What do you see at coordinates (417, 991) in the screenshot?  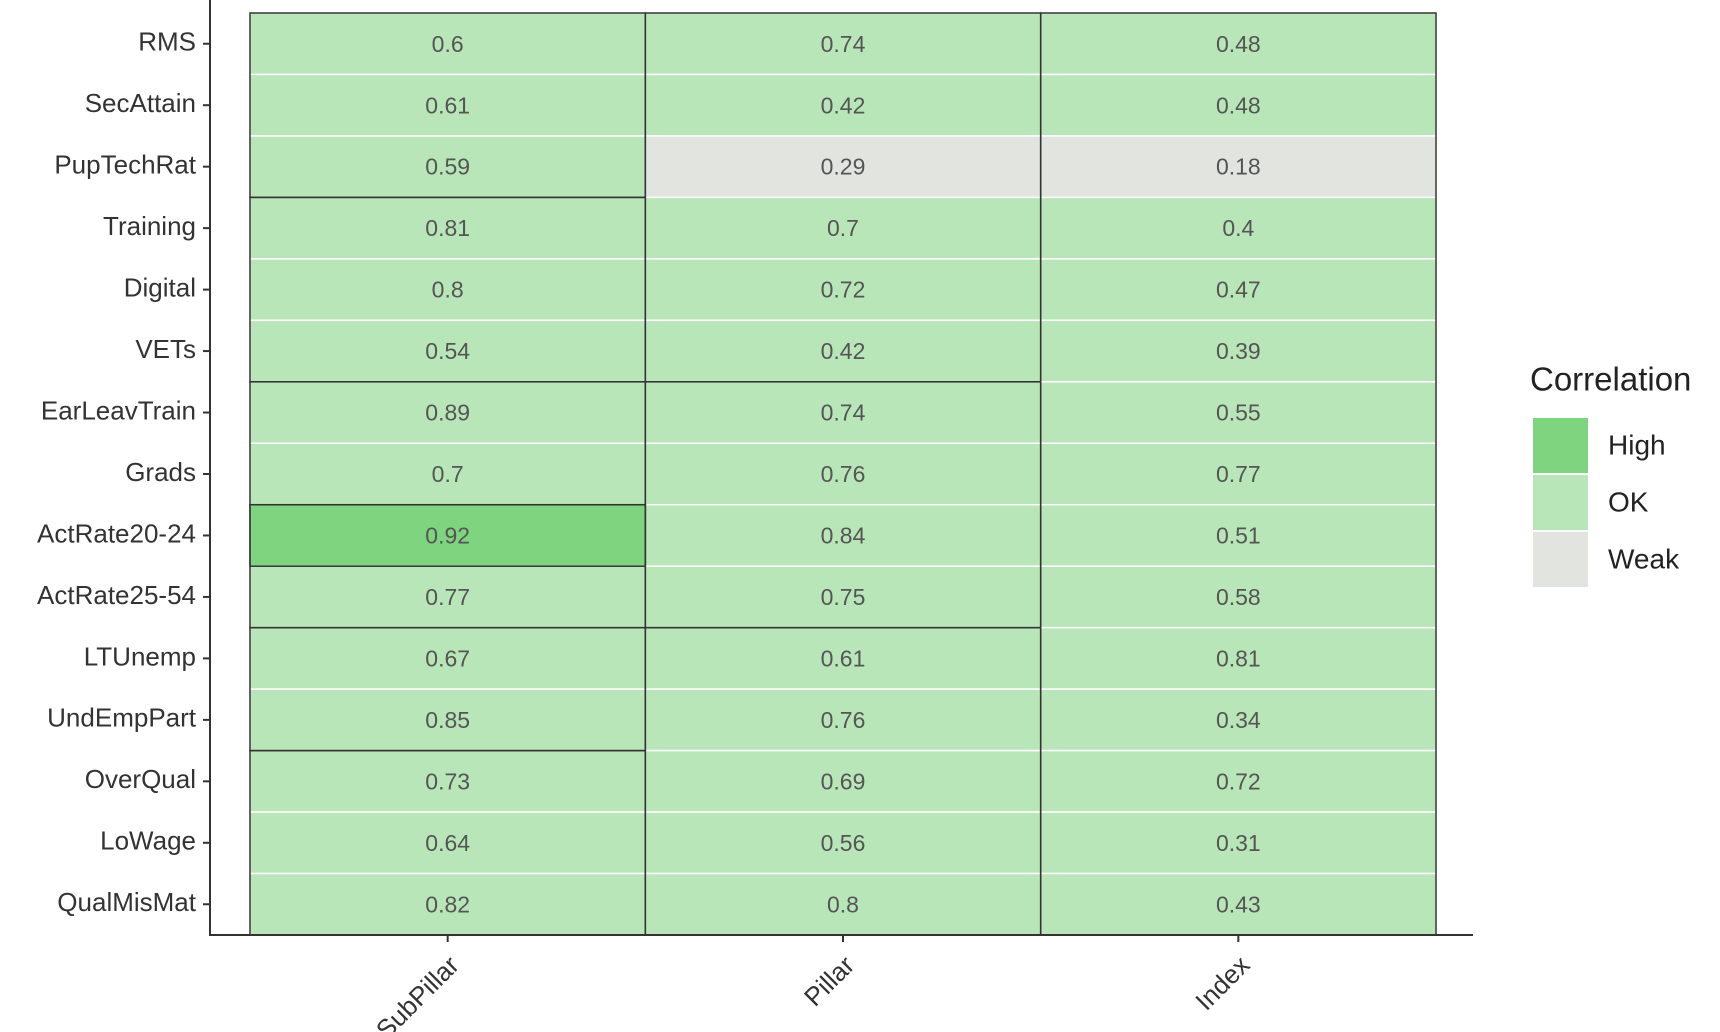 I see `x-tick-label: SubPillar` at bounding box center [417, 991].